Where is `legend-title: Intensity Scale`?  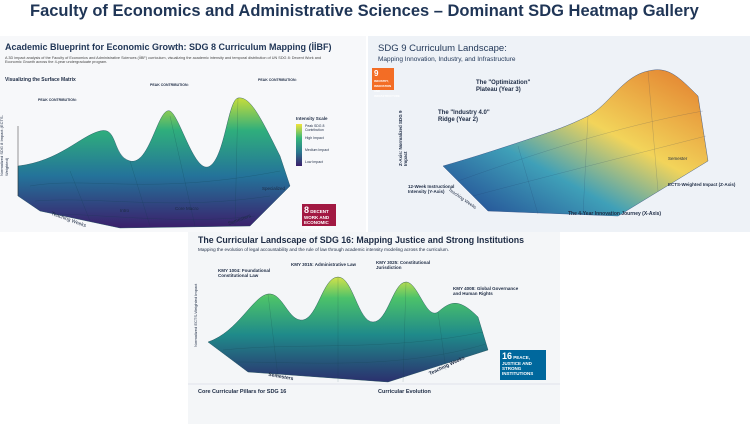 legend-title: Intensity Scale is located at coordinates (312, 118).